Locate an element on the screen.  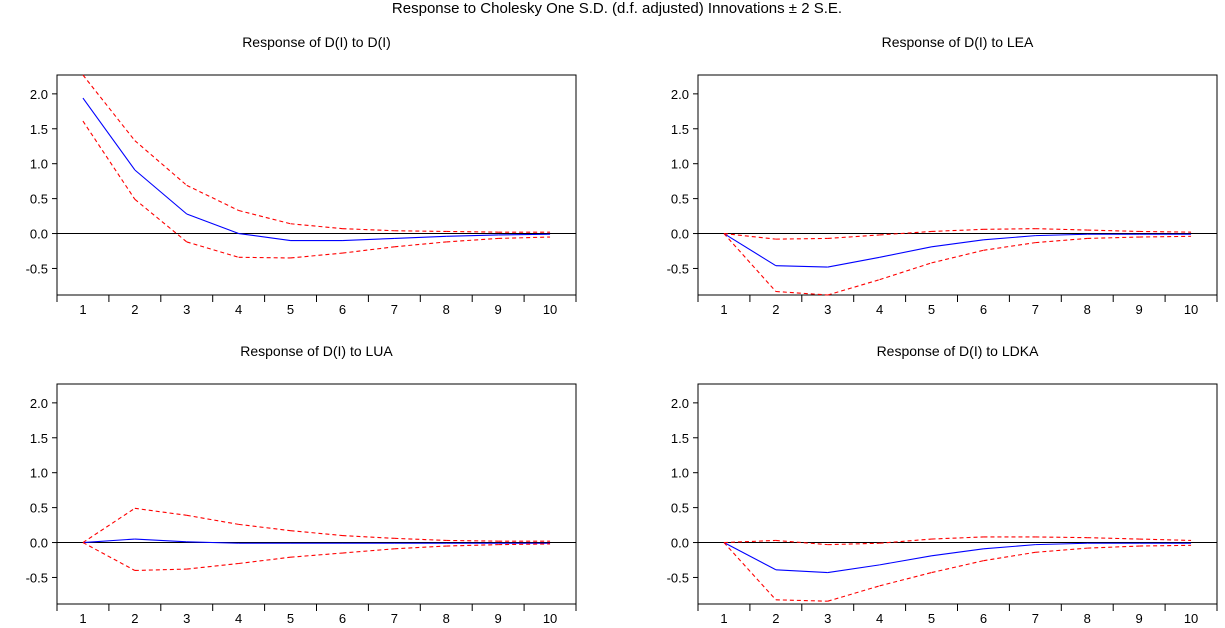
panel-title: Response of D(I) to LDKA is located at coordinates (958, 351).